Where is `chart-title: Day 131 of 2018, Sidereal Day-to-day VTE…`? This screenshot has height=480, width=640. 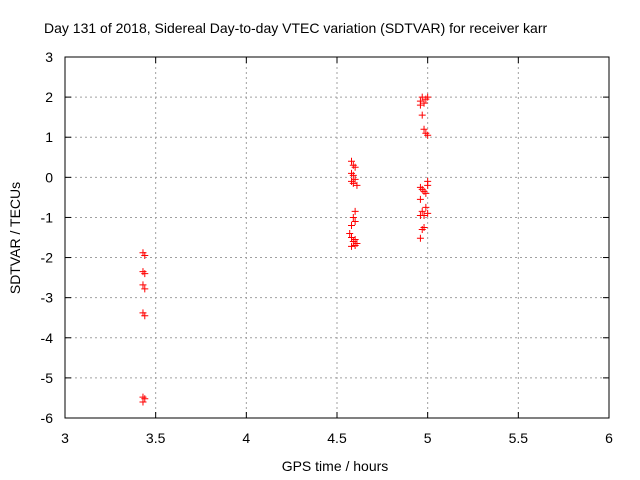 chart-title: Day 131 of 2018, Sidereal Day-to-day VTE… is located at coordinates (295, 28).